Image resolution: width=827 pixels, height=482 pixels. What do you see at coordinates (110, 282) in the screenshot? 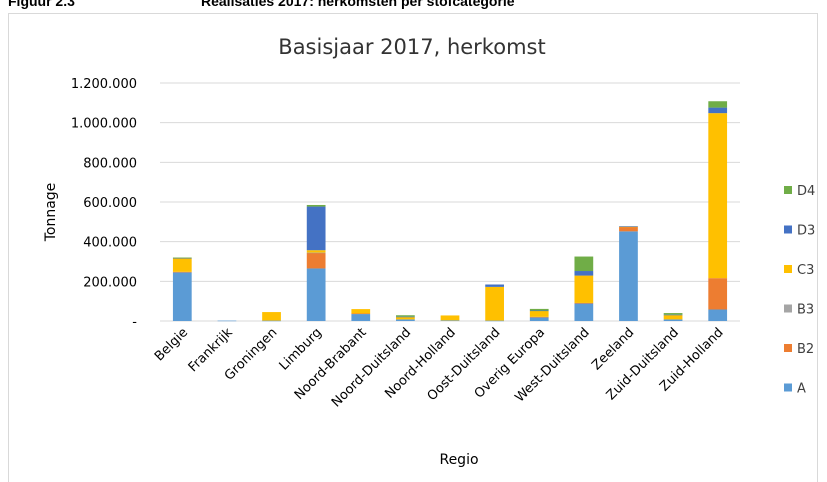
I see `y-tick-label: 200.000` at bounding box center [110, 282].